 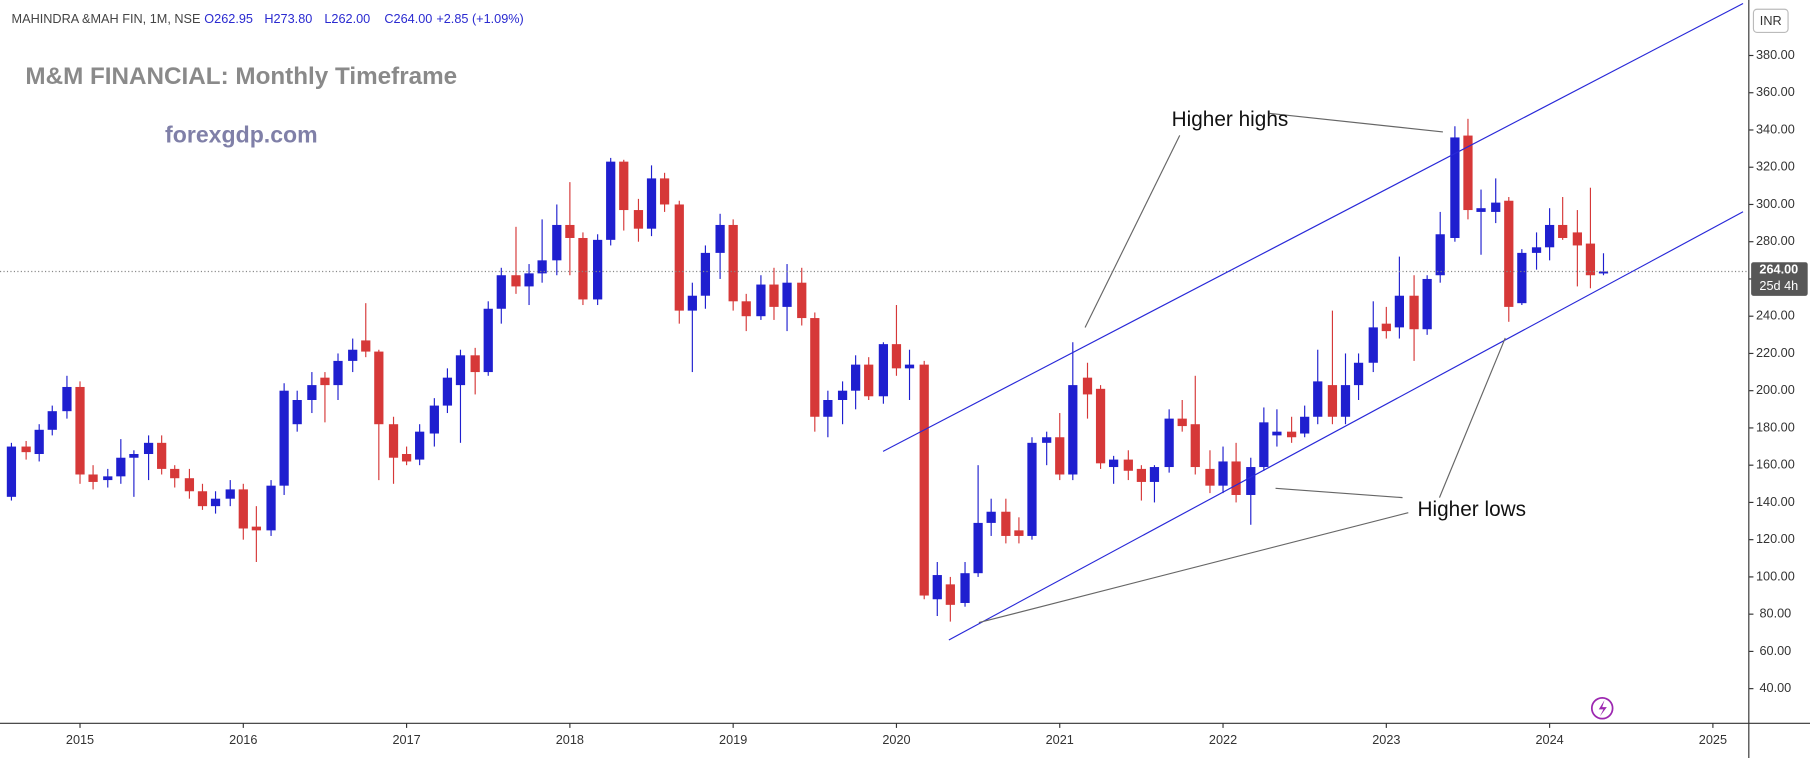 I want to click on y-tick-label: 340.00, so click(x=1775, y=128).